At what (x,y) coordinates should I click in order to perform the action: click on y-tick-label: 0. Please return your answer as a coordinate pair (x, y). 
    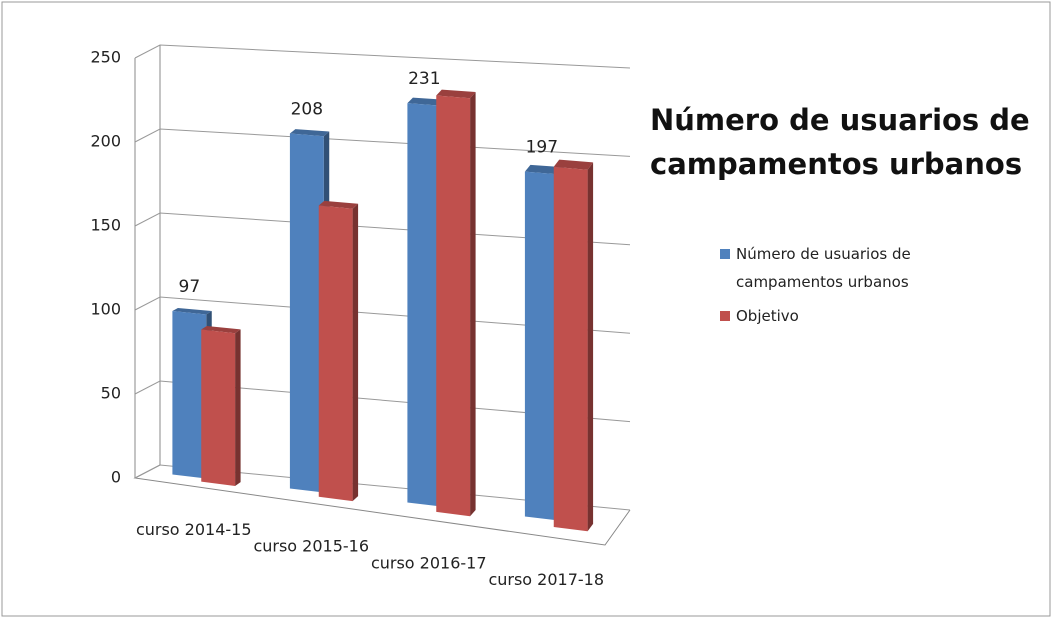
    Looking at the image, I should click on (116, 477).